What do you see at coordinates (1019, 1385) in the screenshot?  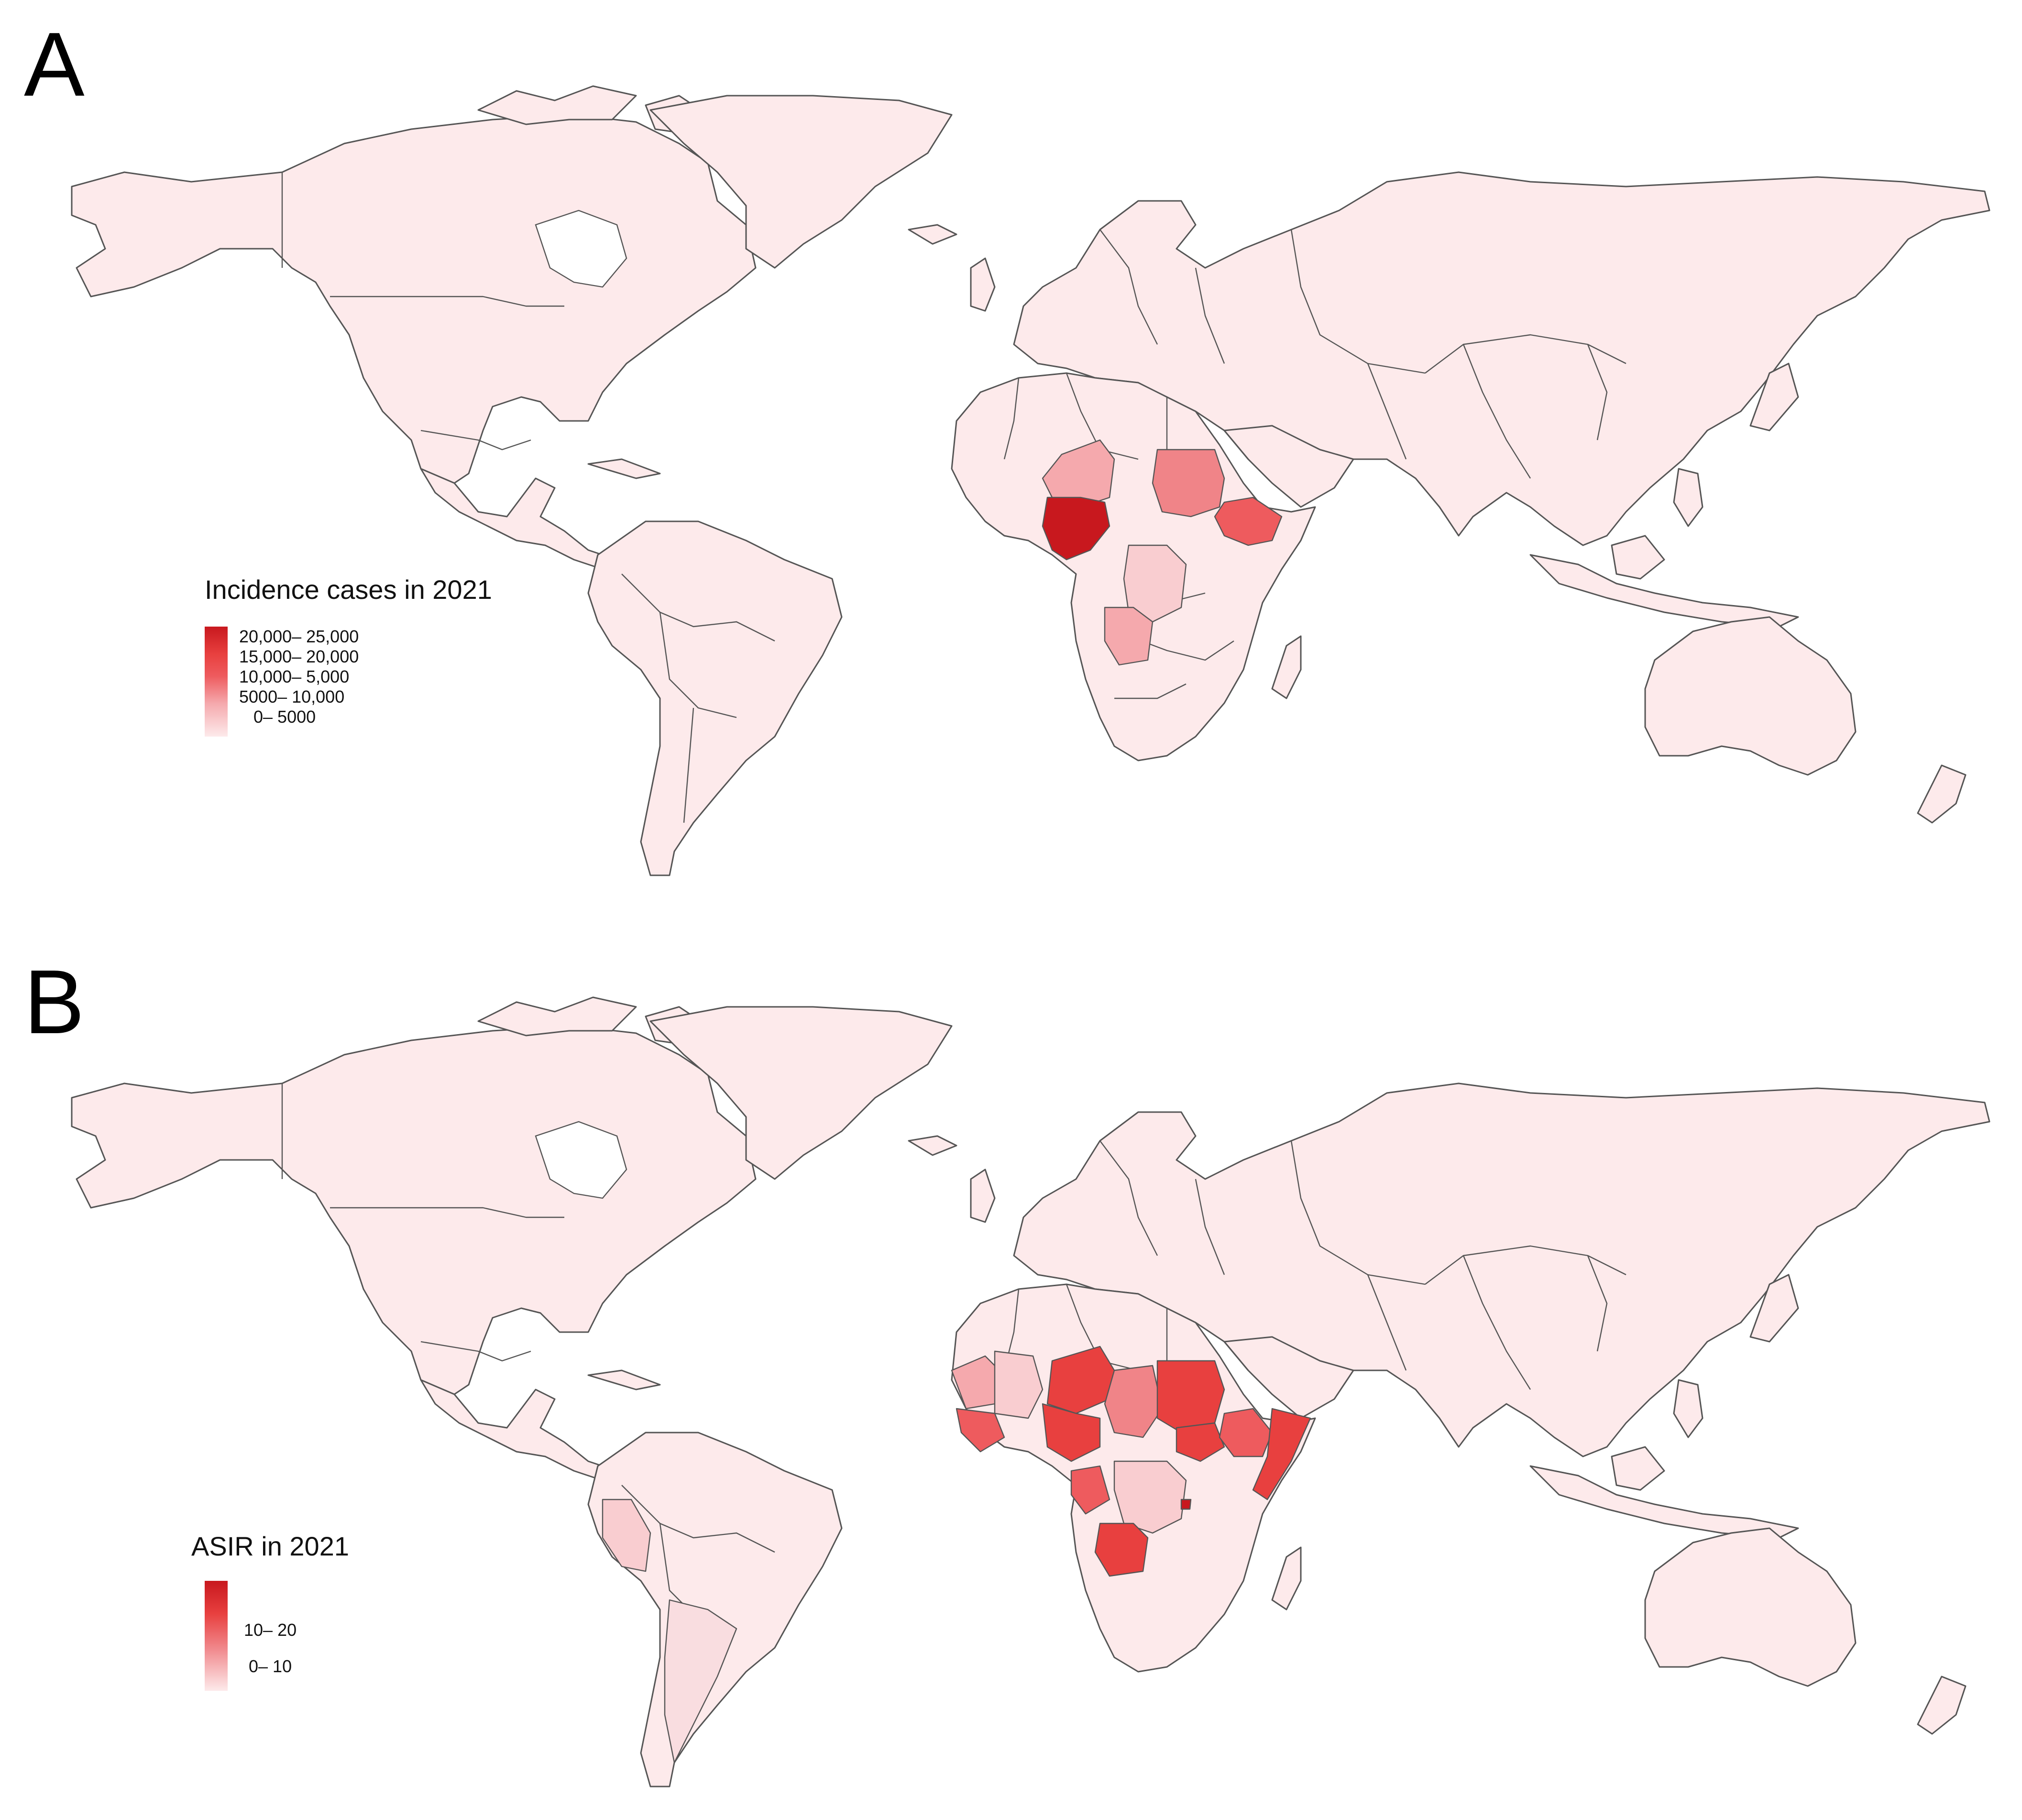 I see `mali` at bounding box center [1019, 1385].